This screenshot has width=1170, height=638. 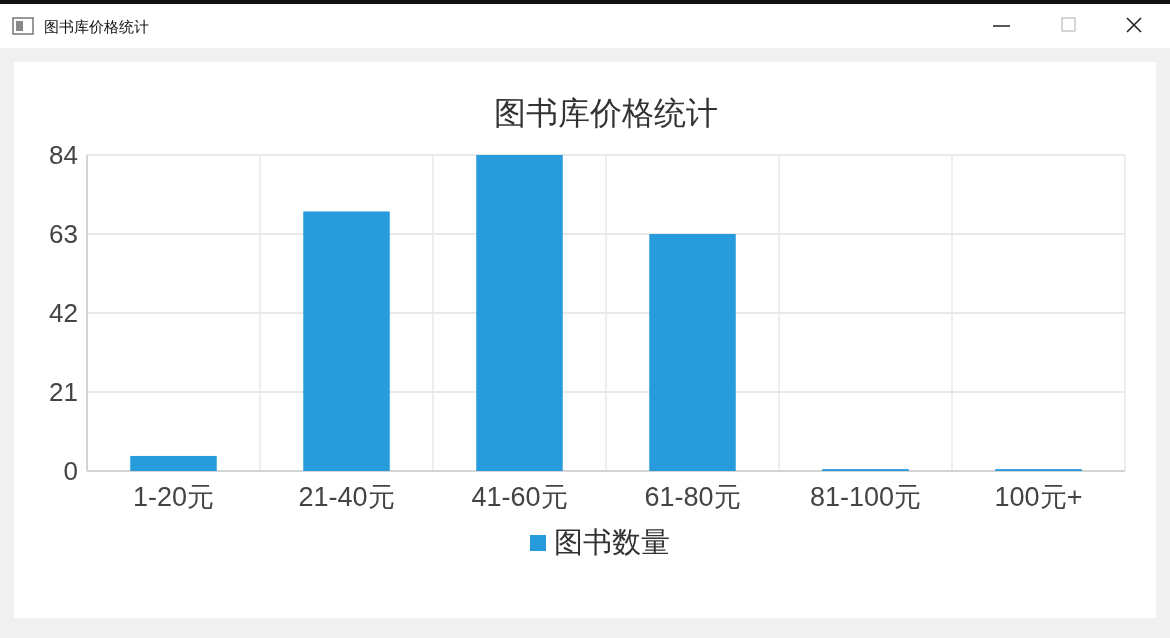 What do you see at coordinates (519, 497) in the screenshot?
I see `xtick: 41-60元` at bounding box center [519, 497].